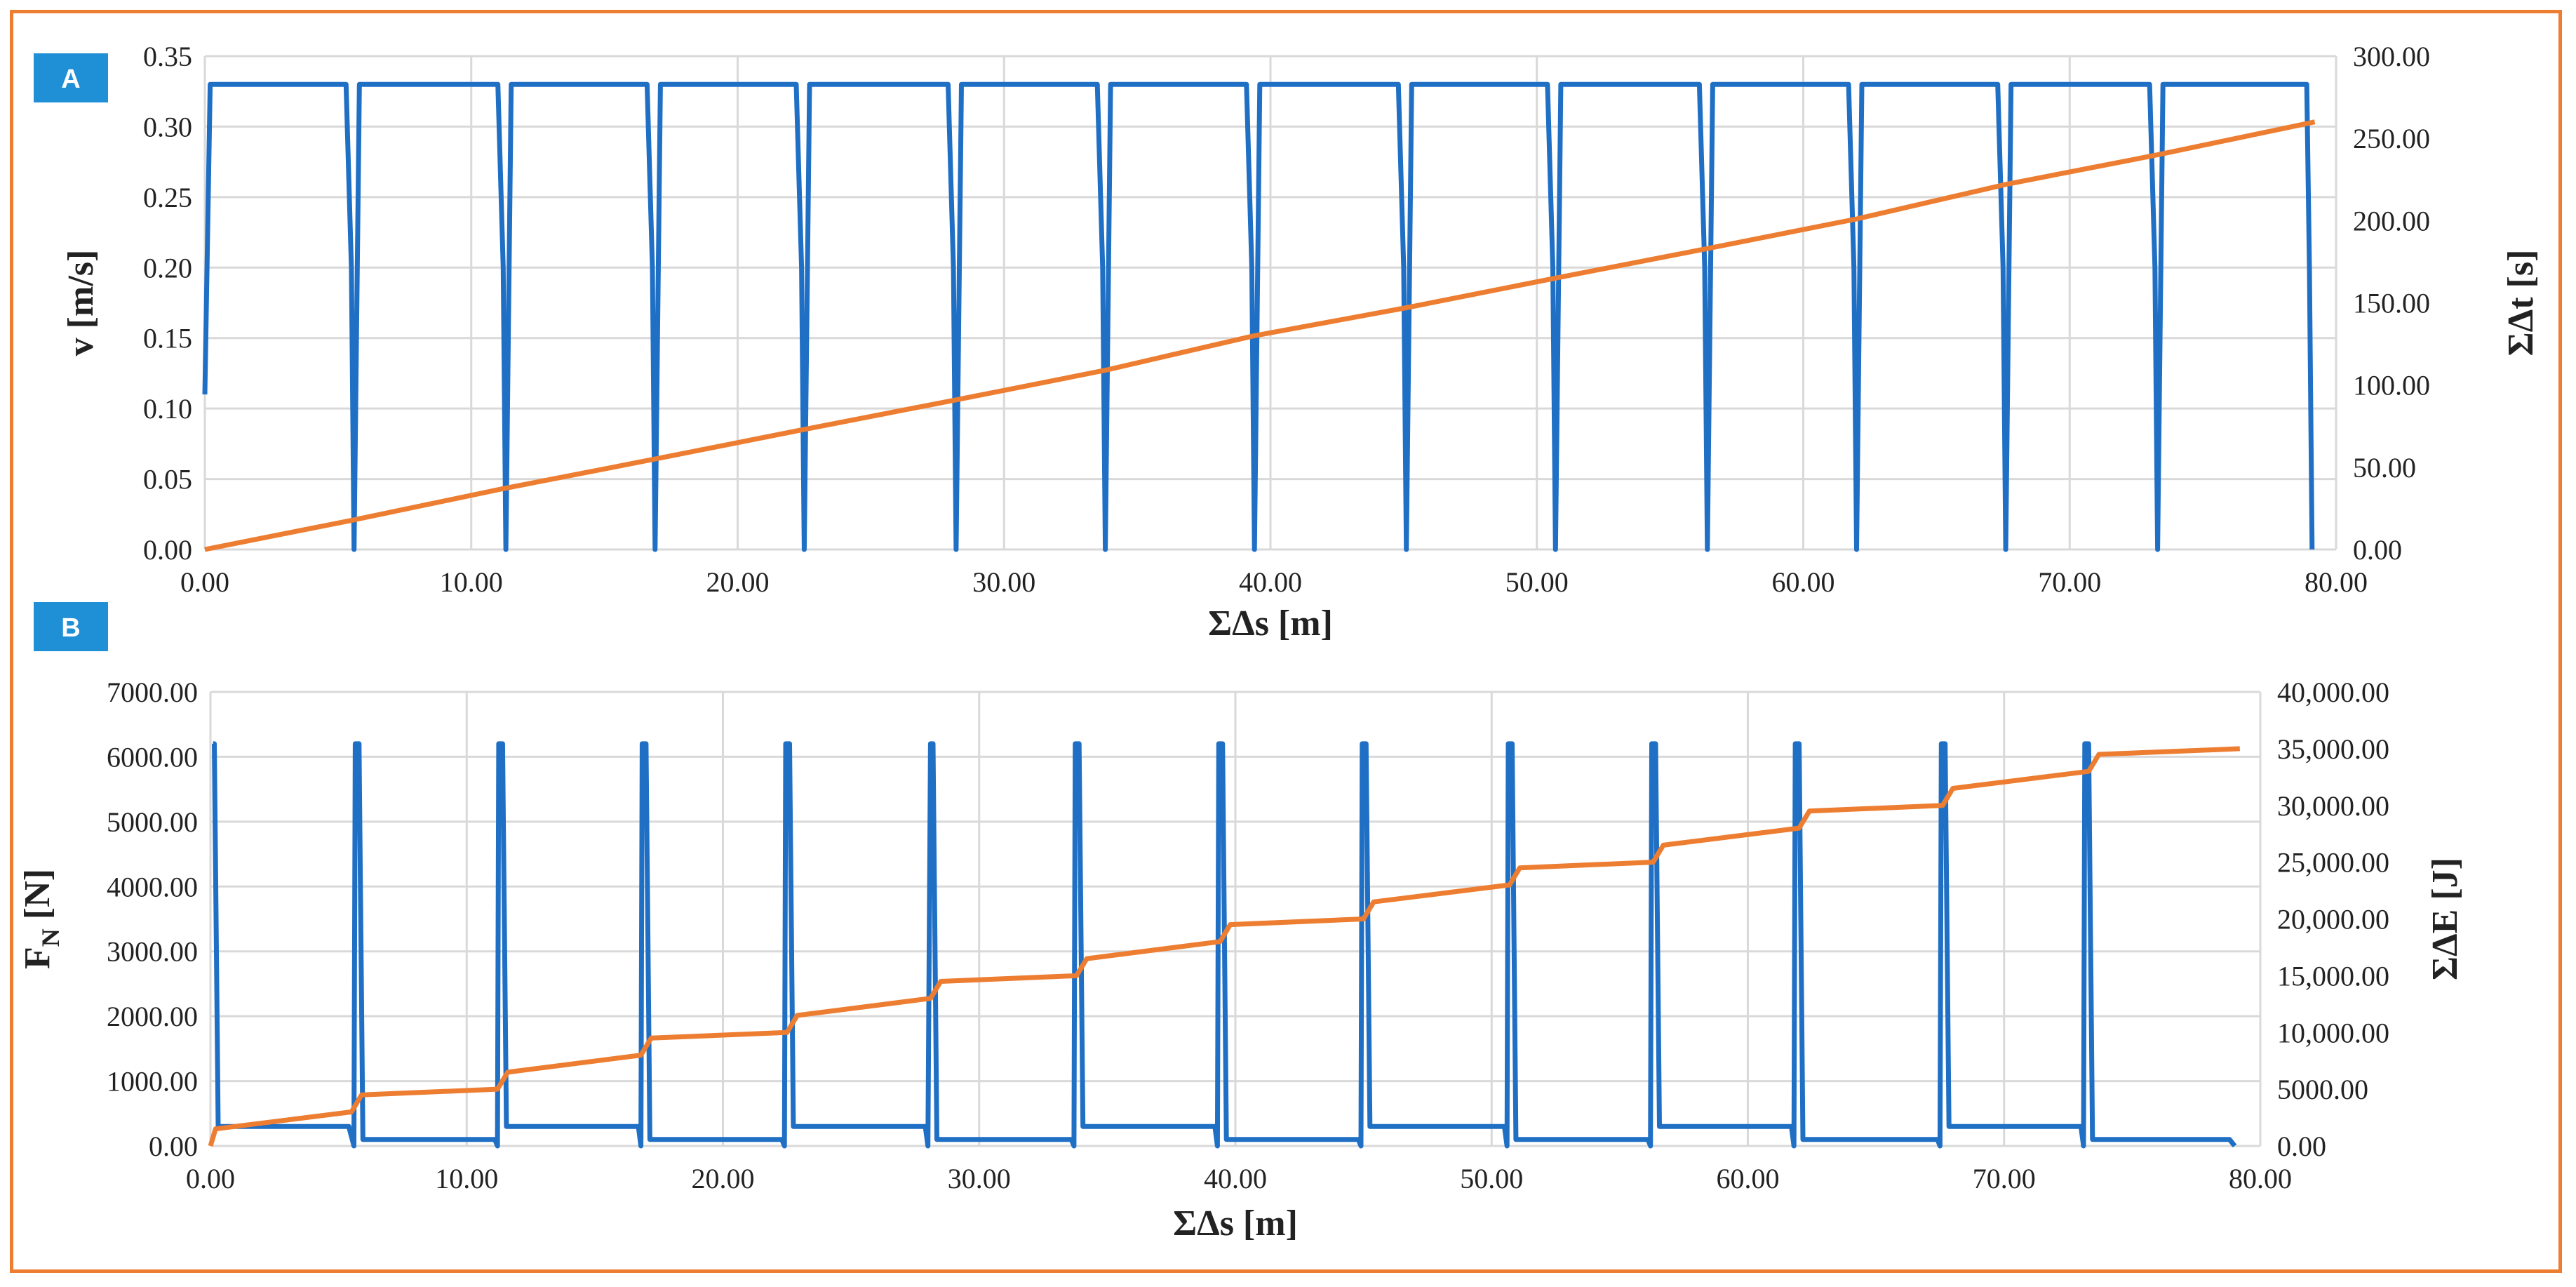 The image size is (2576, 1287). What do you see at coordinates (2333, 749) in the screenshot?
I see `panel-b-y2-tick-label: 35,000.00` at bounding box center [2333, 749].